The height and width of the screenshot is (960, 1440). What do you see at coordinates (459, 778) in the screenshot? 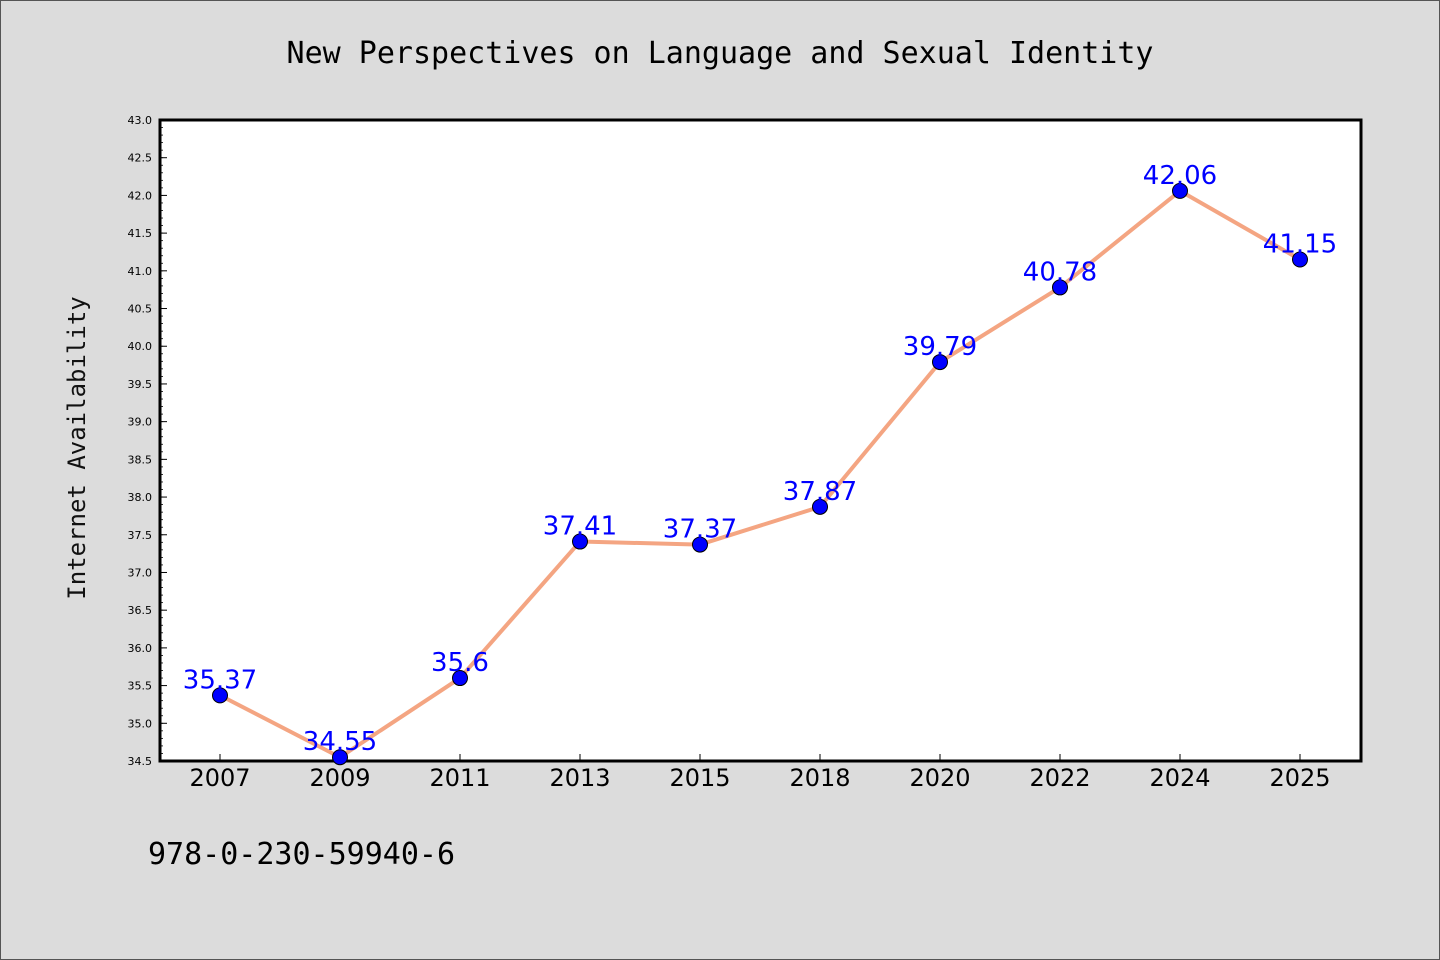
I see `x-tick-label: 2011` at bounding box center [459, 778].